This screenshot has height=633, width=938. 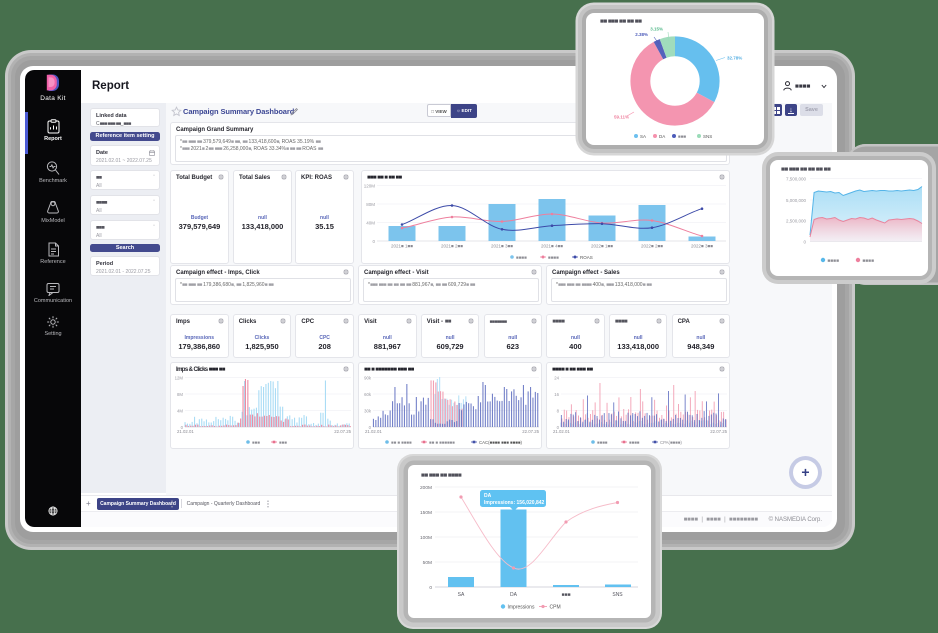 What do you see at coordinates (368, 377) in the screenshot?
I see `svg-text: 90k` at bounding box center [368, 377].